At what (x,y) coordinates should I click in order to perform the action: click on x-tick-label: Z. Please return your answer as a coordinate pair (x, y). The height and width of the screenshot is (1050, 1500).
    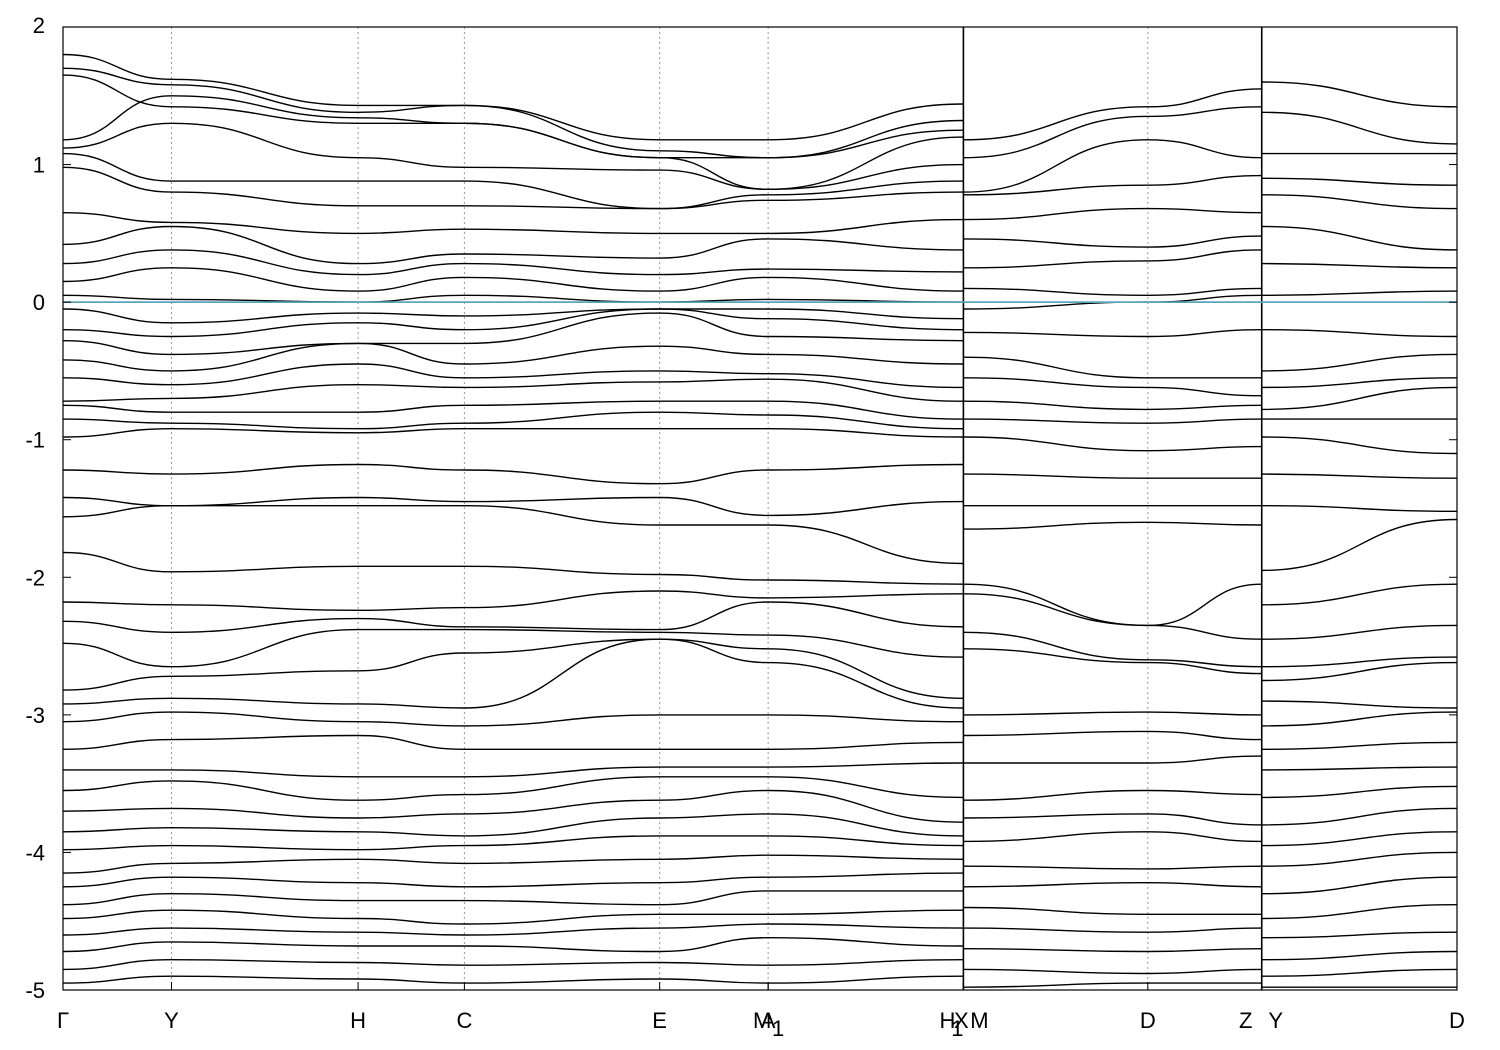
    Looking at the image, I should click on (1245, 1020).